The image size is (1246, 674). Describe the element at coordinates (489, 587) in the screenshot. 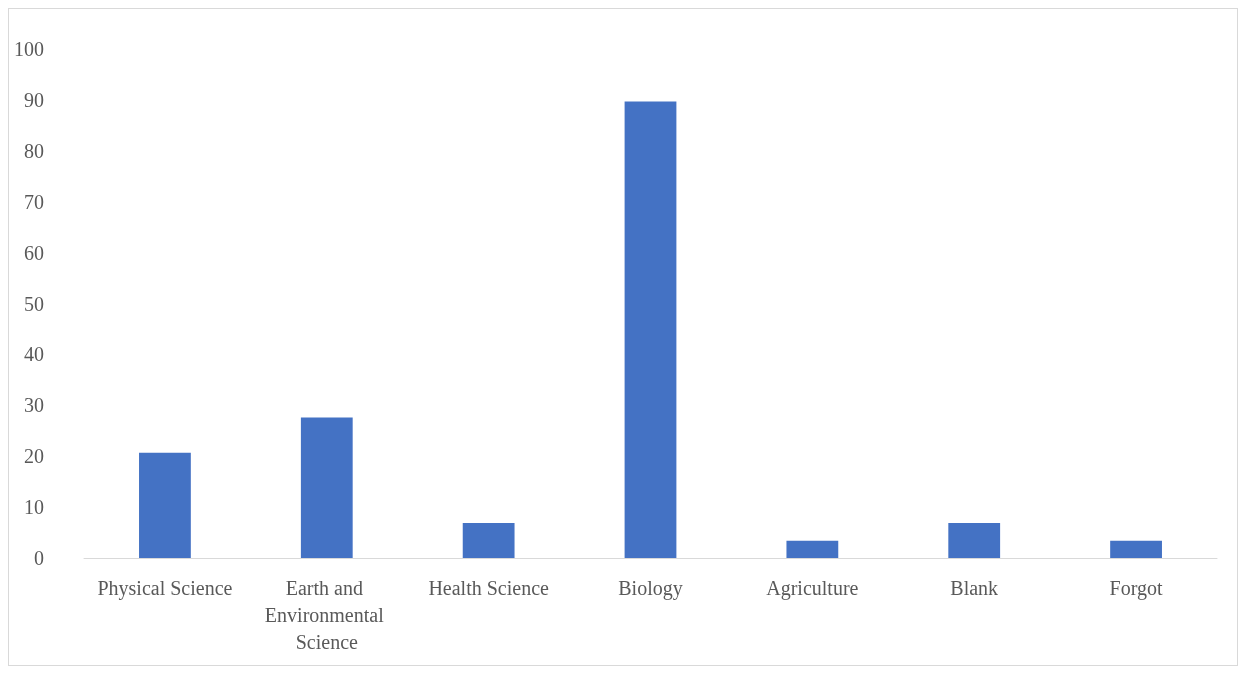

I see `x-tick-label: Health Science` at that location.